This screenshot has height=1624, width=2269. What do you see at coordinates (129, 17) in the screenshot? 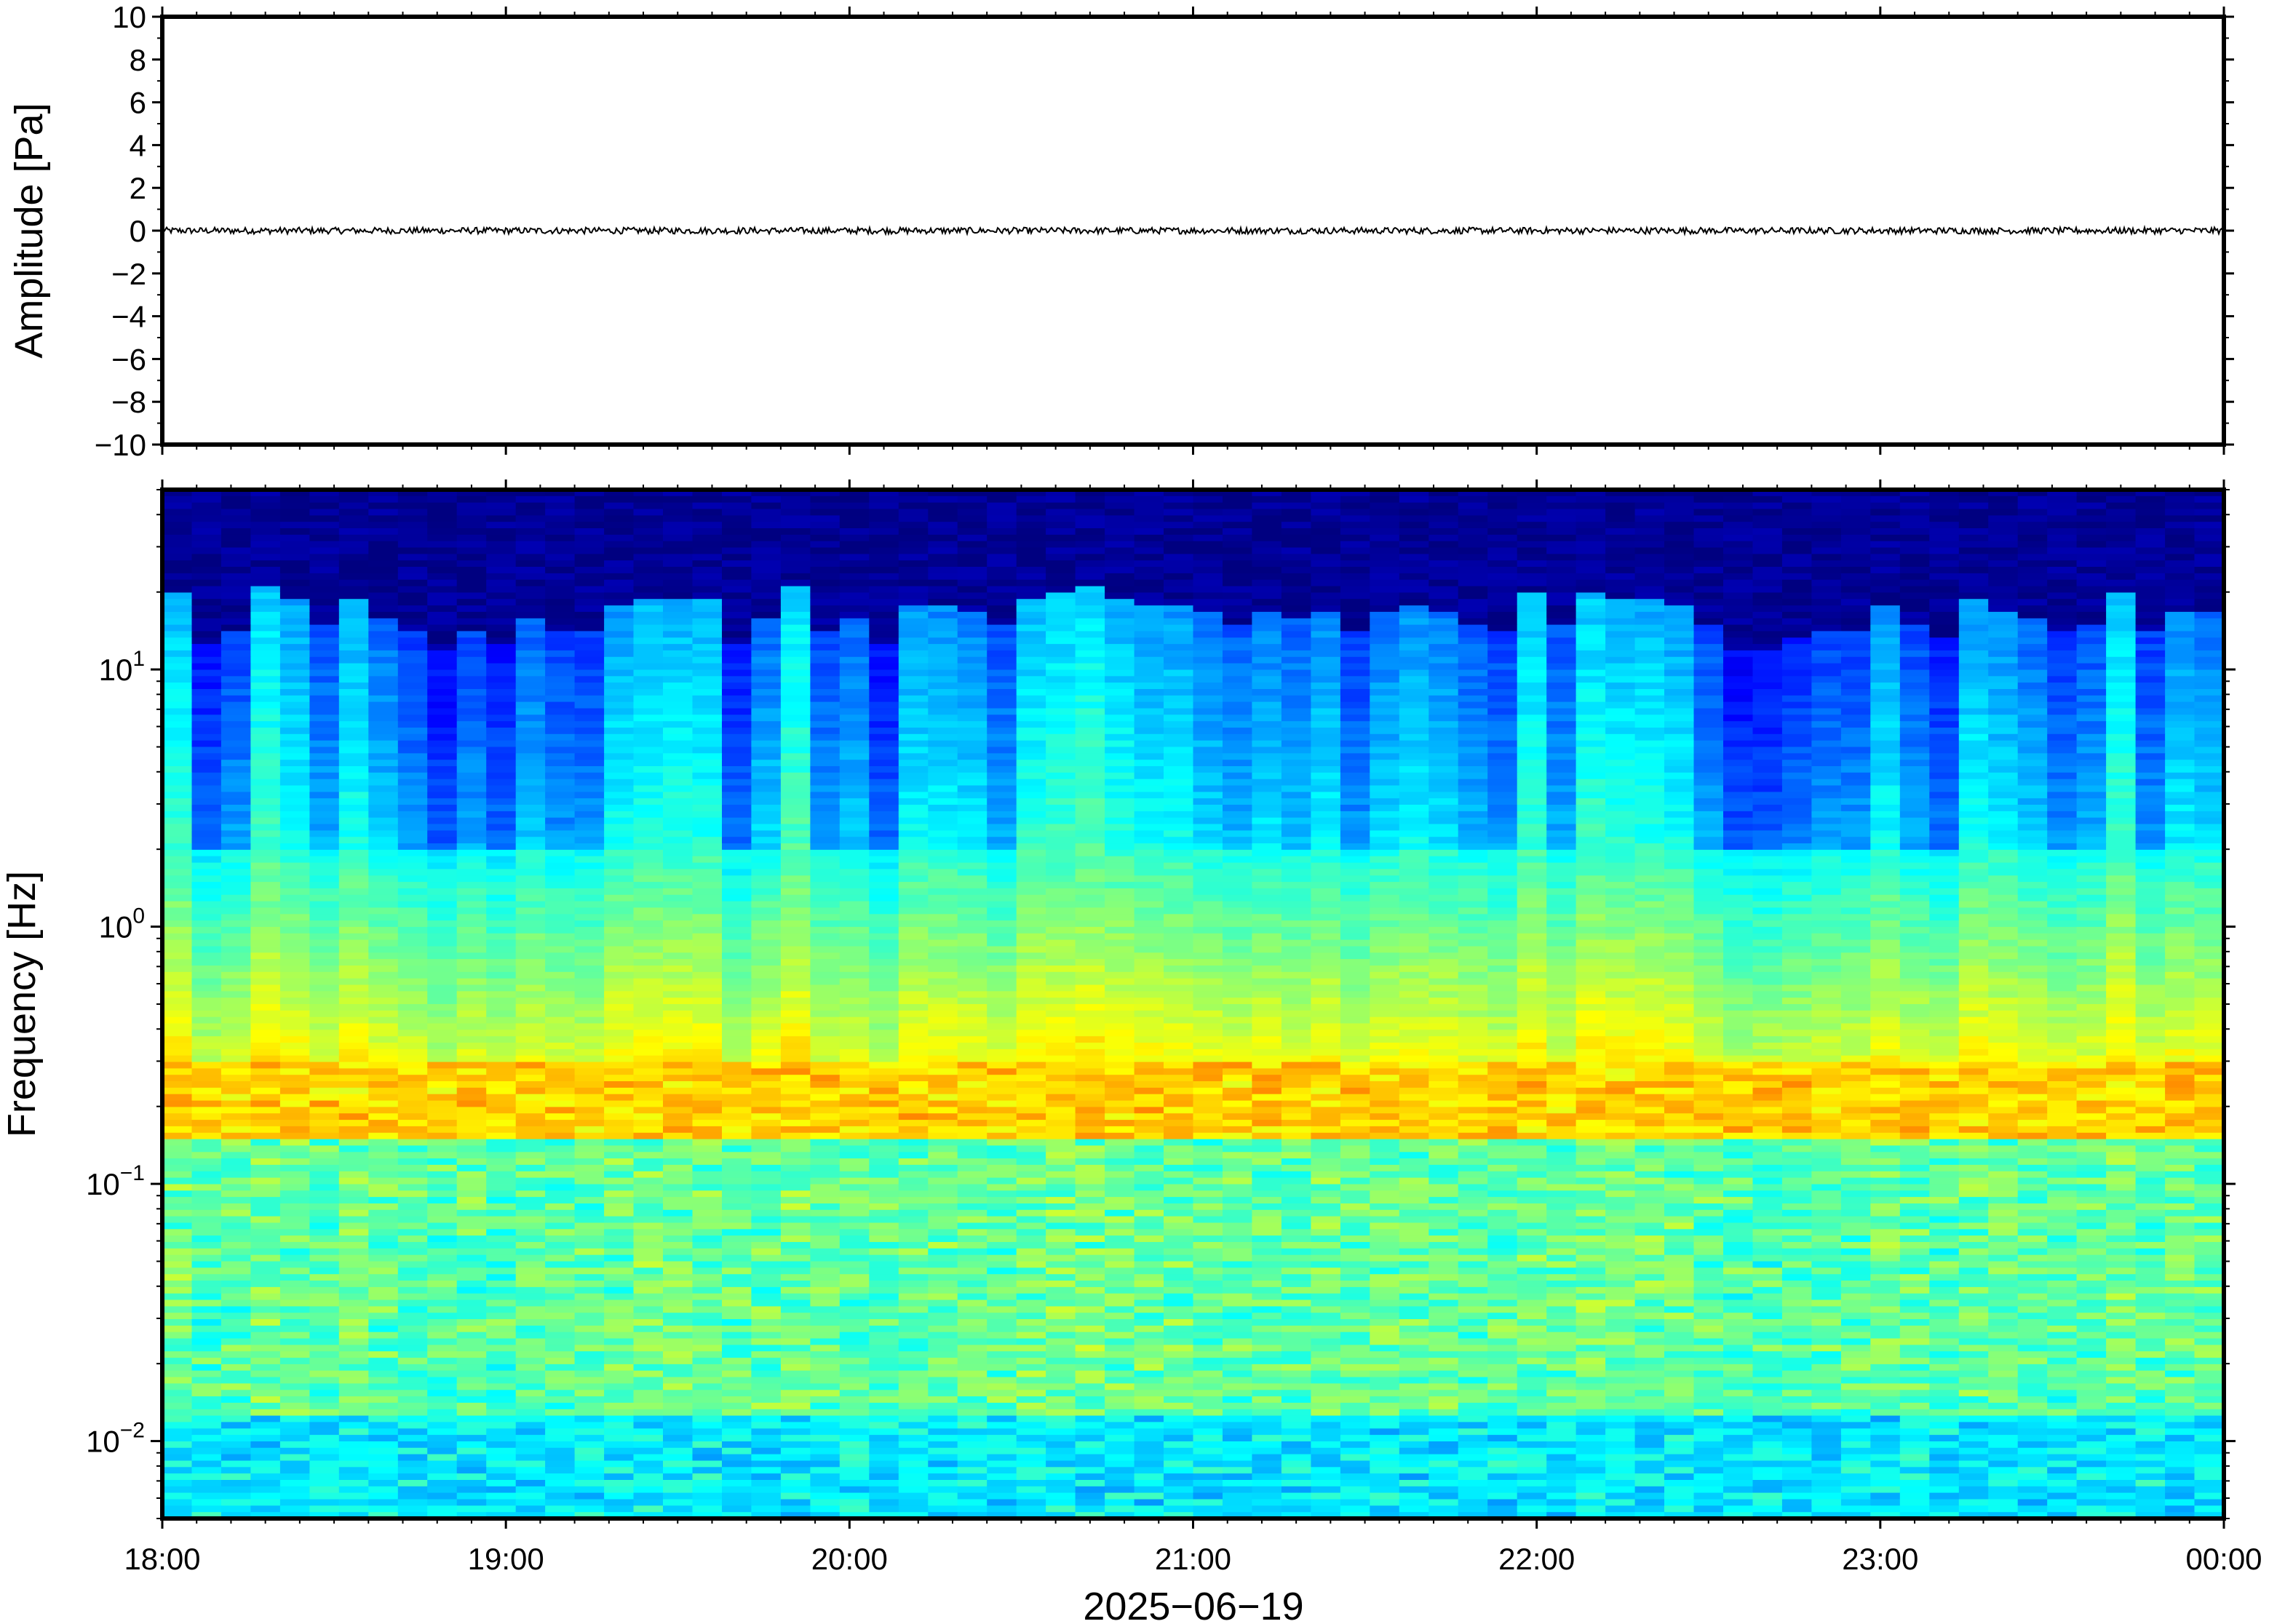
I see `waveform-y-tick-label: 10` at bounding box center [129, 17].